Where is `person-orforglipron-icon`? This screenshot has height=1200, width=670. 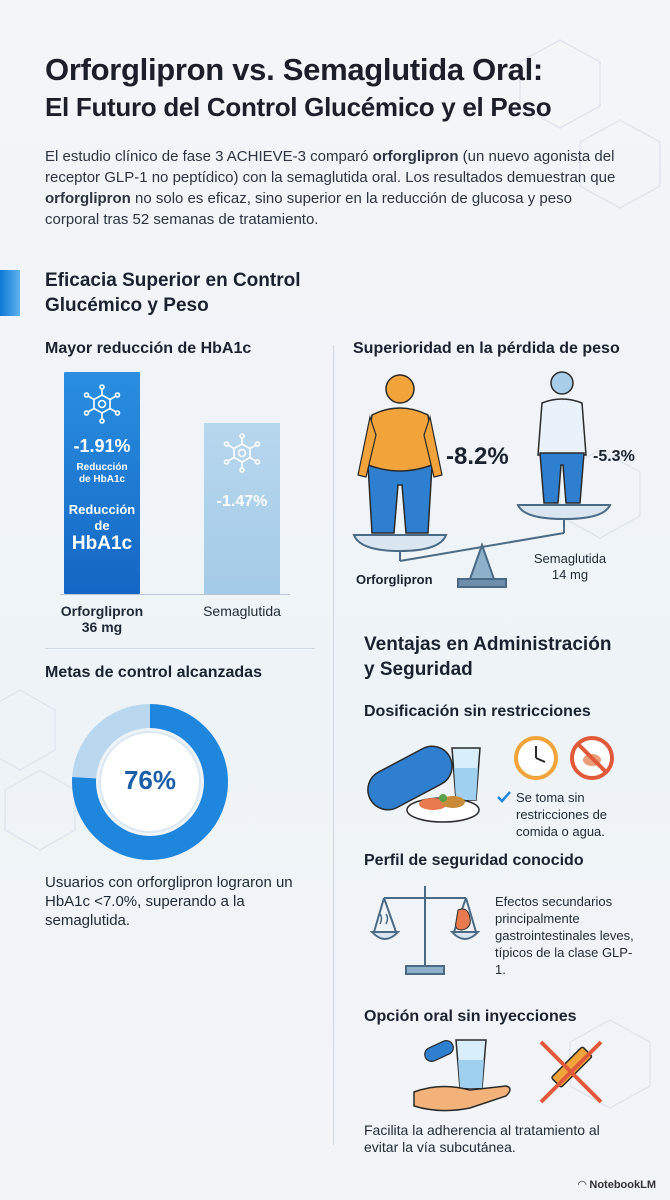
person-orforglipron-icon is located at coordinates (400, 454).